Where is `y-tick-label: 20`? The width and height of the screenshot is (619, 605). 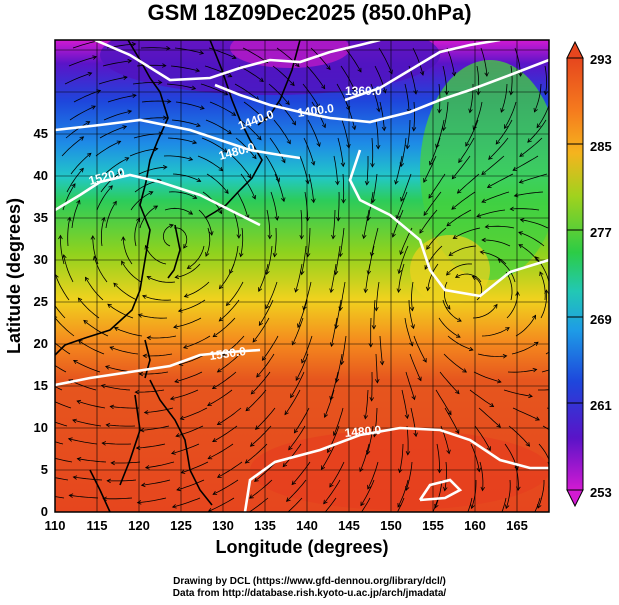 y-tick-label: 20 is located at coordinates (41, 343).